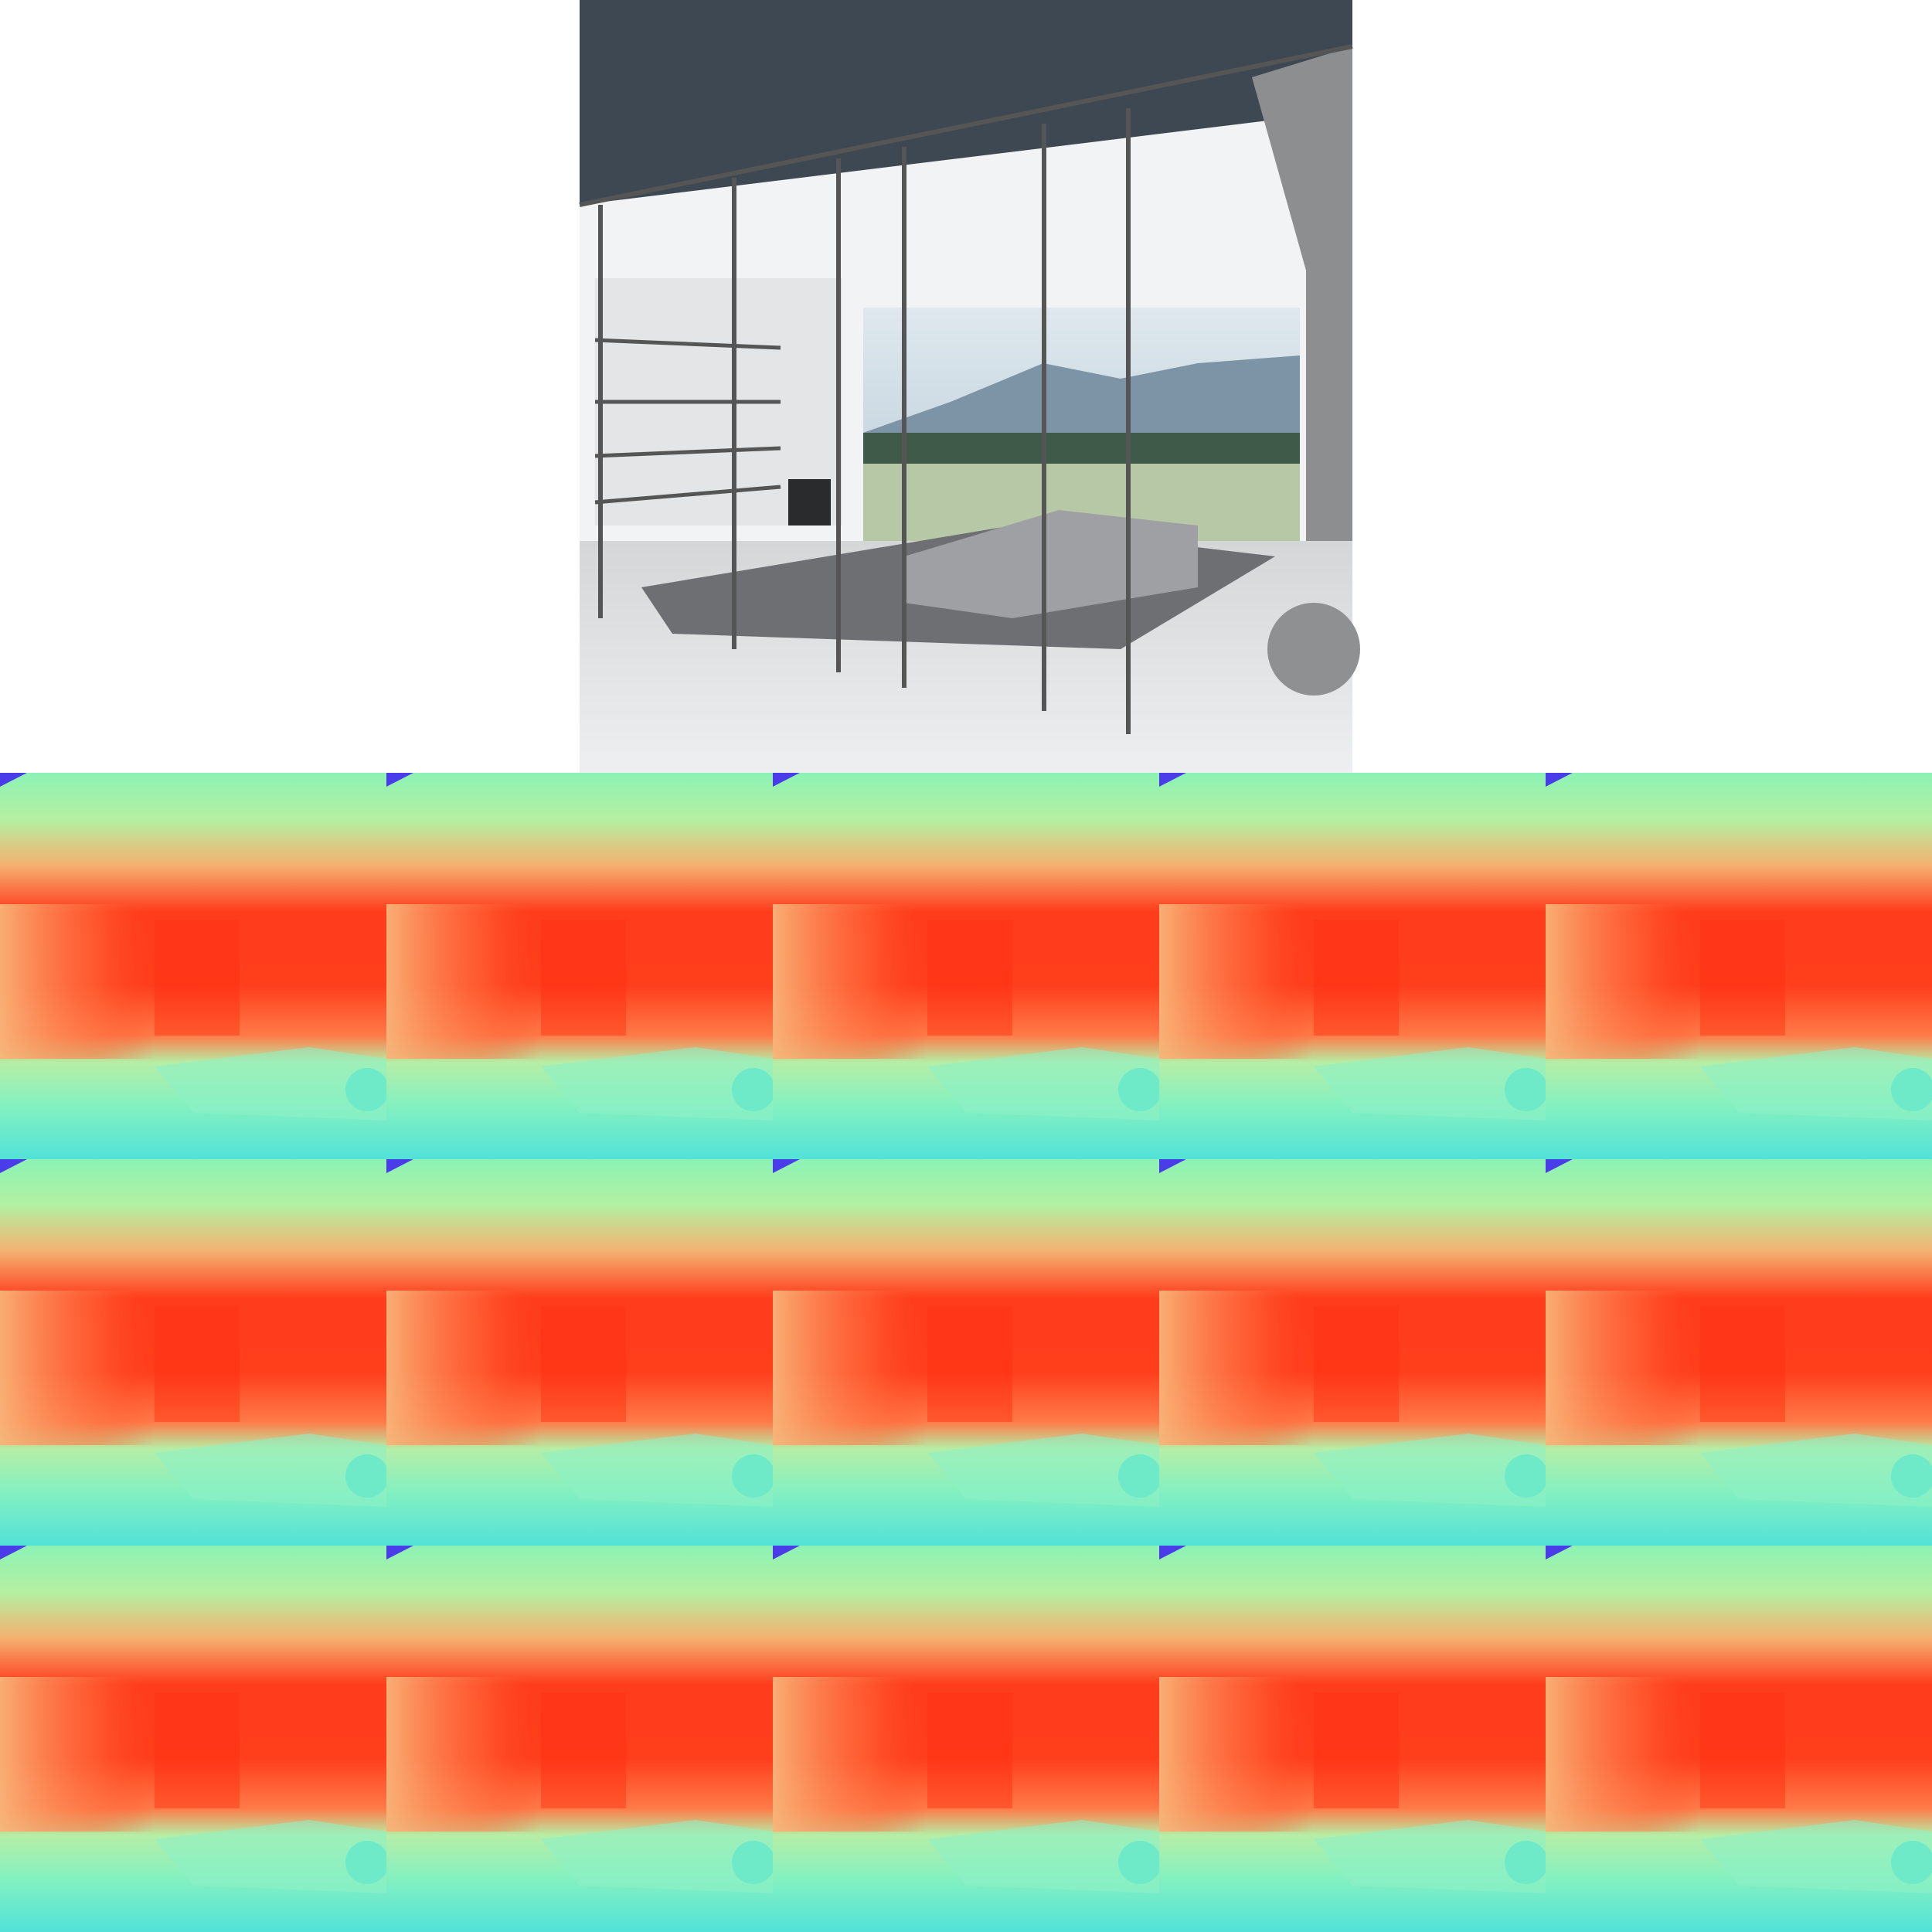 This screenshot has height=1932, width=1932. Describe the element at coordinates (1051, 564) in the screenshot. I see `sofa` at that location.